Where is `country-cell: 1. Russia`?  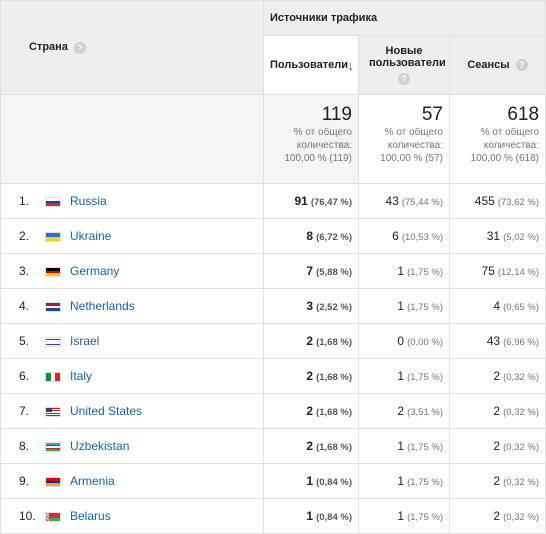 country-cell: 1. Russia is located at coordinates (132, 201).